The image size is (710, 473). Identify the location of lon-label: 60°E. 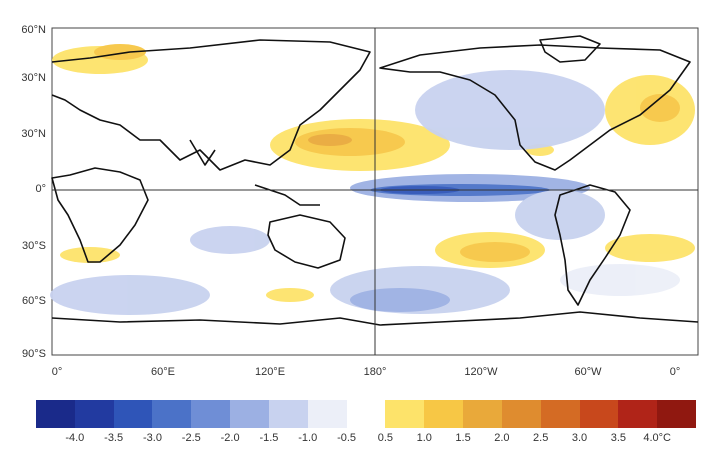
(163, 372).